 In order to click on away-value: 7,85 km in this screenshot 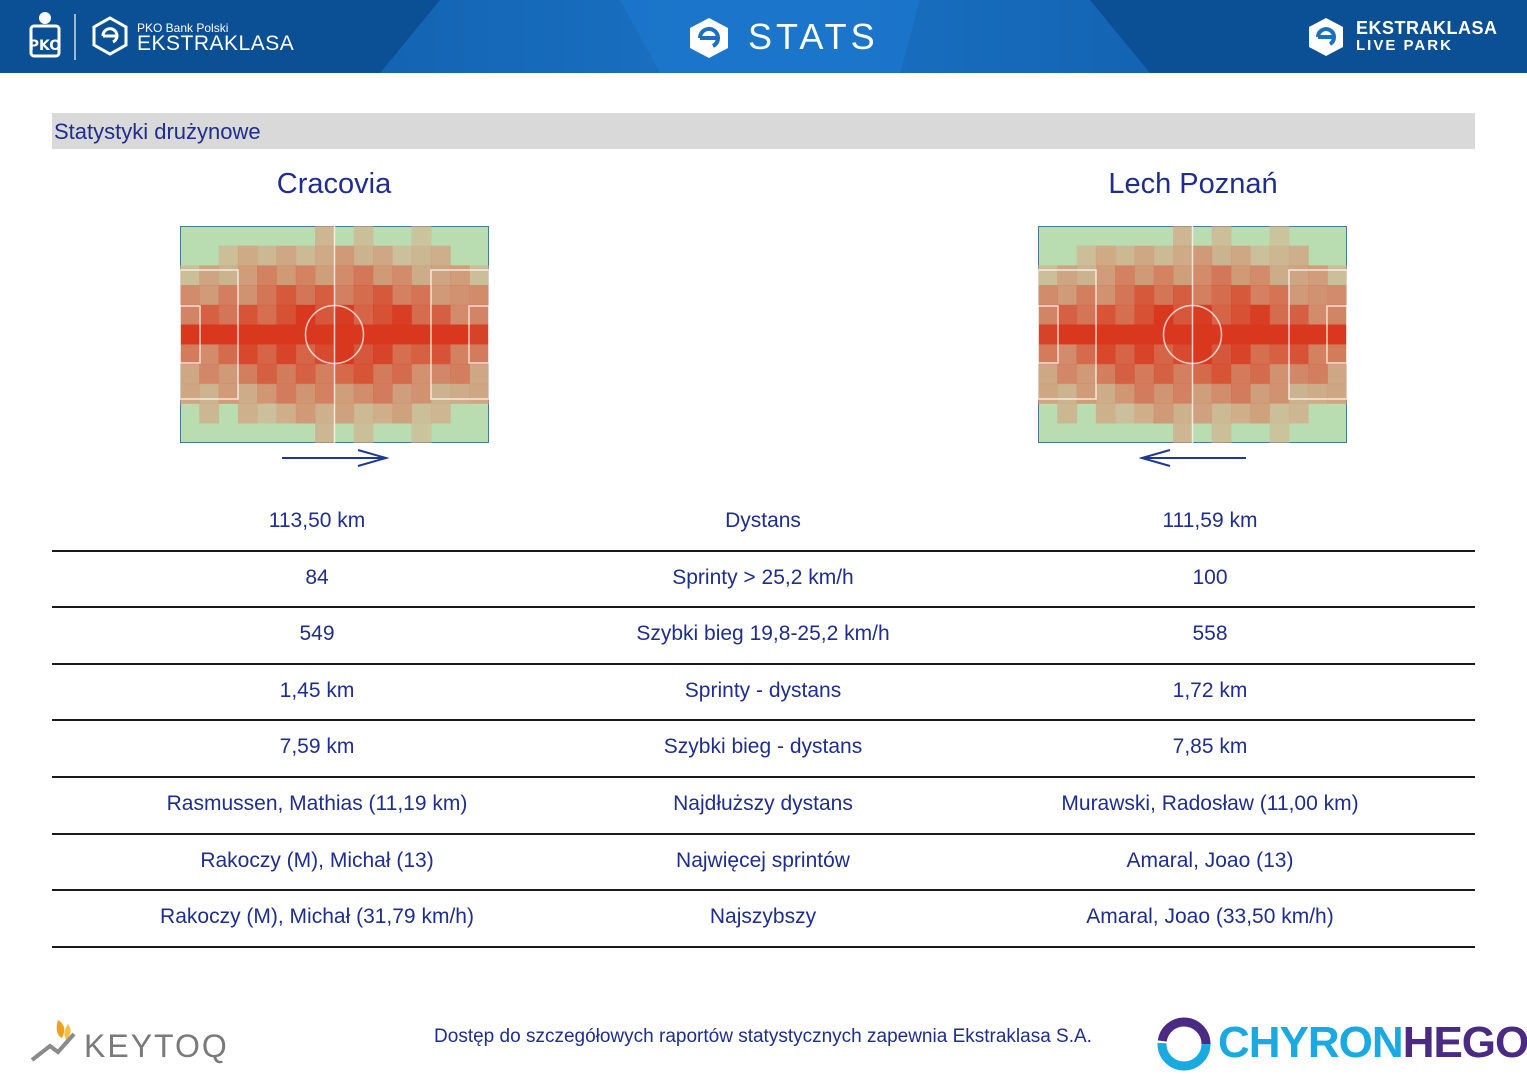, I will do `click(1210, 747)`.